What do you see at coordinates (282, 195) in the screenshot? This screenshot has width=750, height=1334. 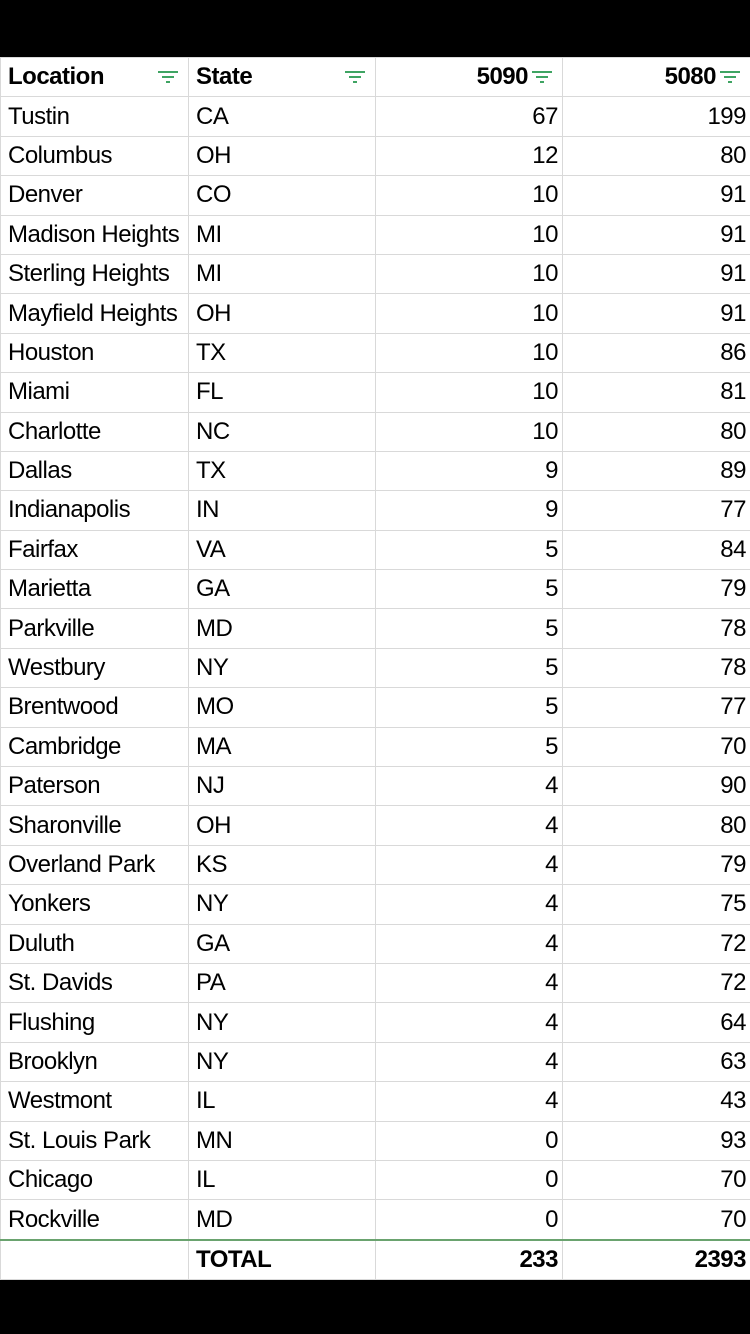 I see `state-cell: CO` at bounding box center [282, 195].